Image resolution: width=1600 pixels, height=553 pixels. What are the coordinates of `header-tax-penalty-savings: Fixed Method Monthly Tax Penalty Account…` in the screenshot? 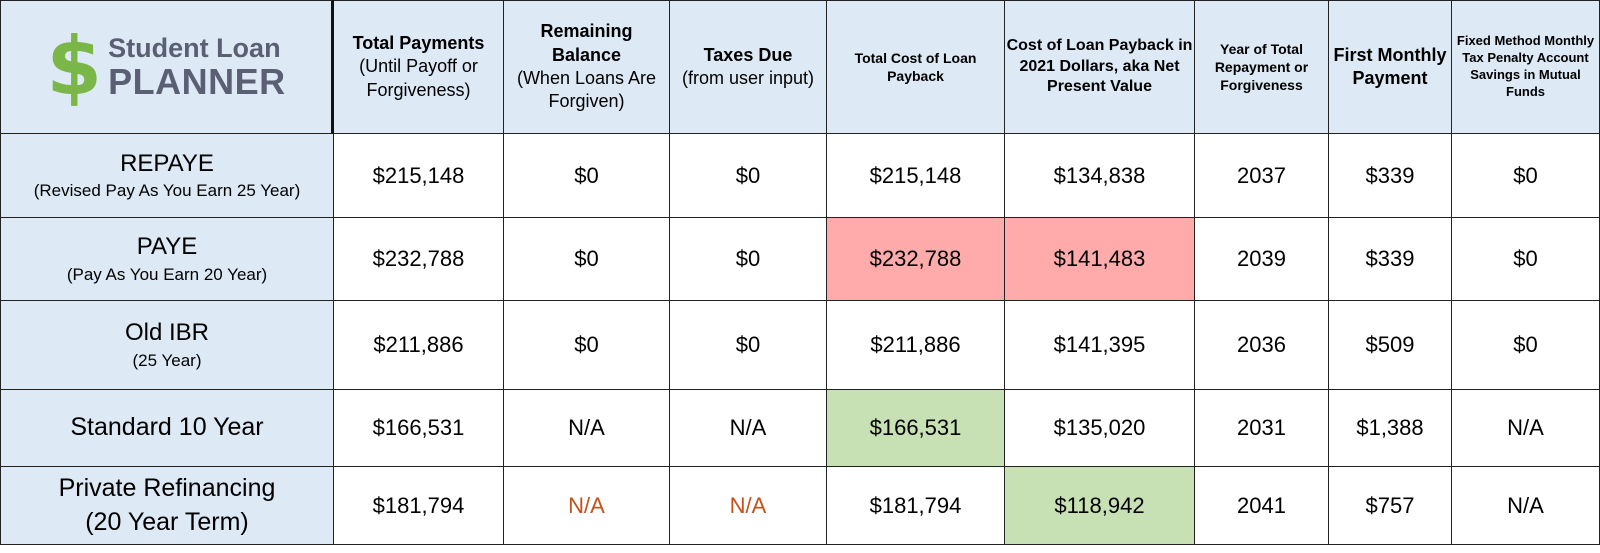 It's located at (1526, 67).